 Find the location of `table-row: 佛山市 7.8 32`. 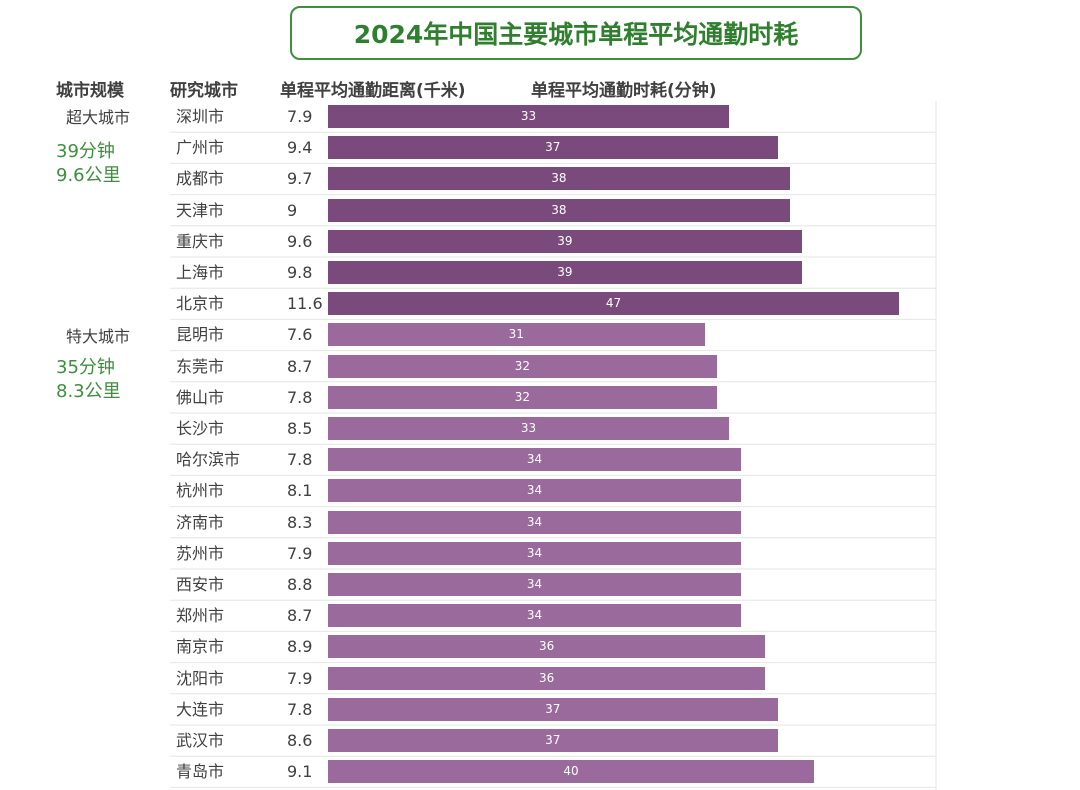

table-row: 佛山市 7.8 32 is located at coordinates (540, 397).